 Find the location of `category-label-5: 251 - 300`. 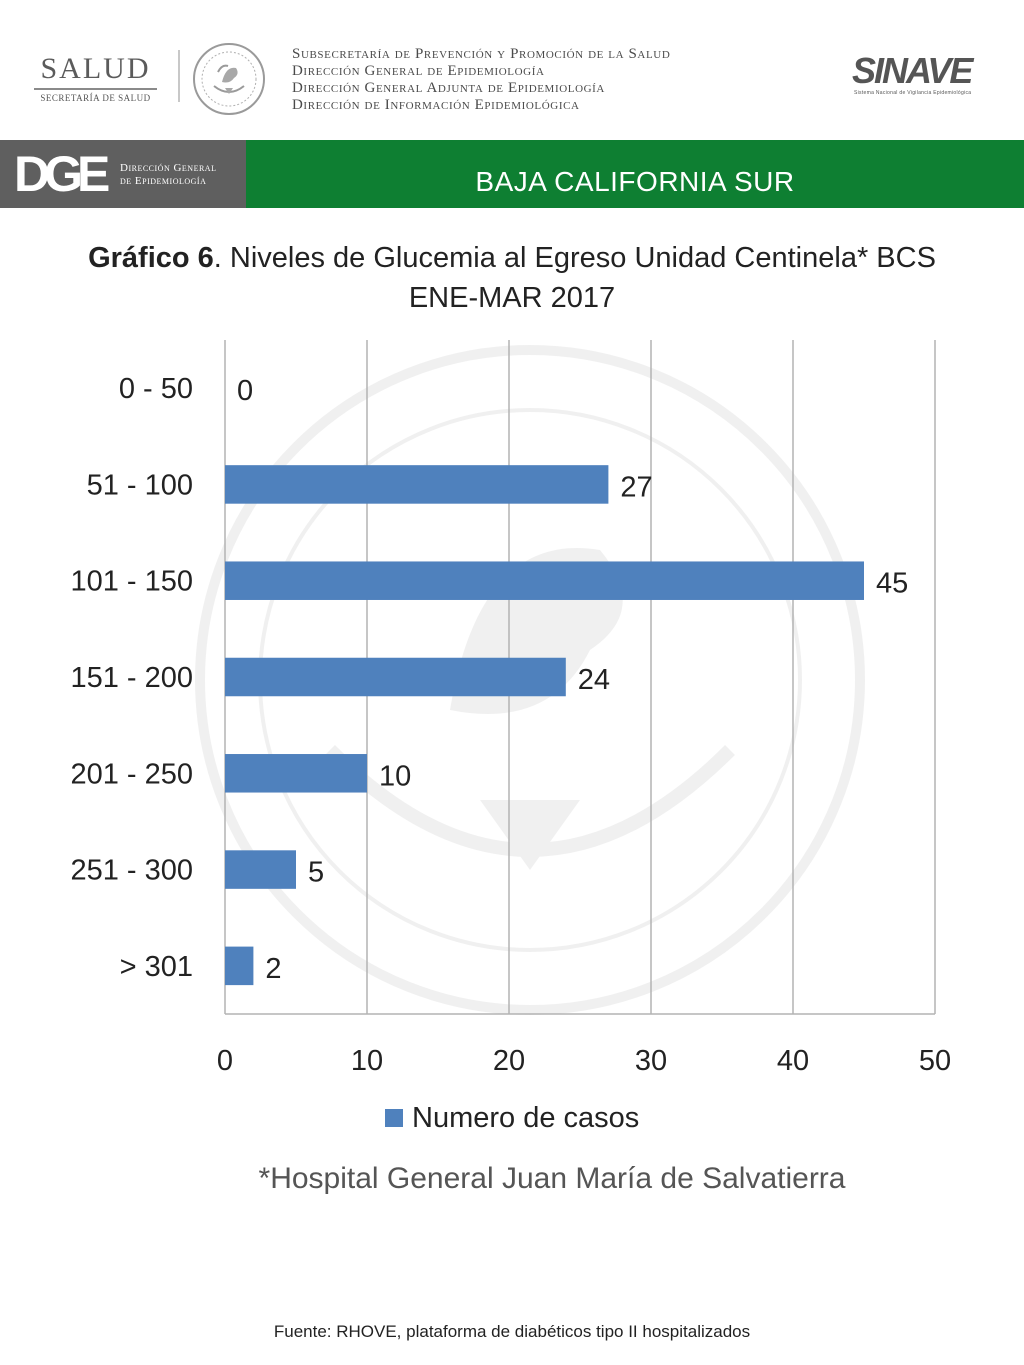

category-label-5: 251 - 300 is located at coordinates (131, 871).